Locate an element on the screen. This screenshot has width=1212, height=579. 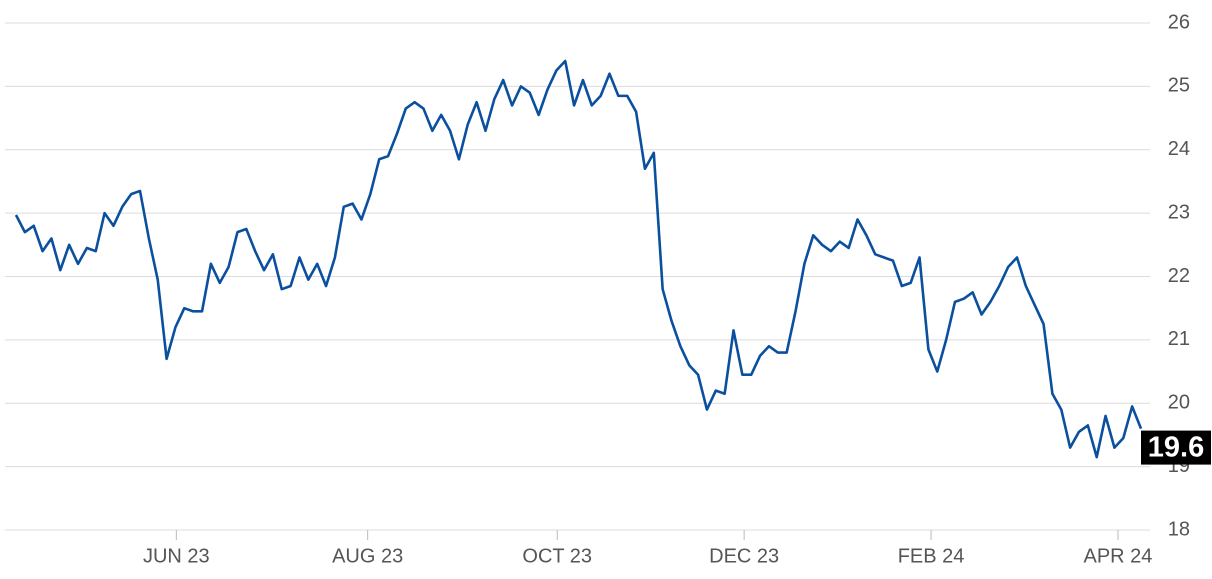
x-tick-label: FEB 24 is located at coordinates (931, 556).